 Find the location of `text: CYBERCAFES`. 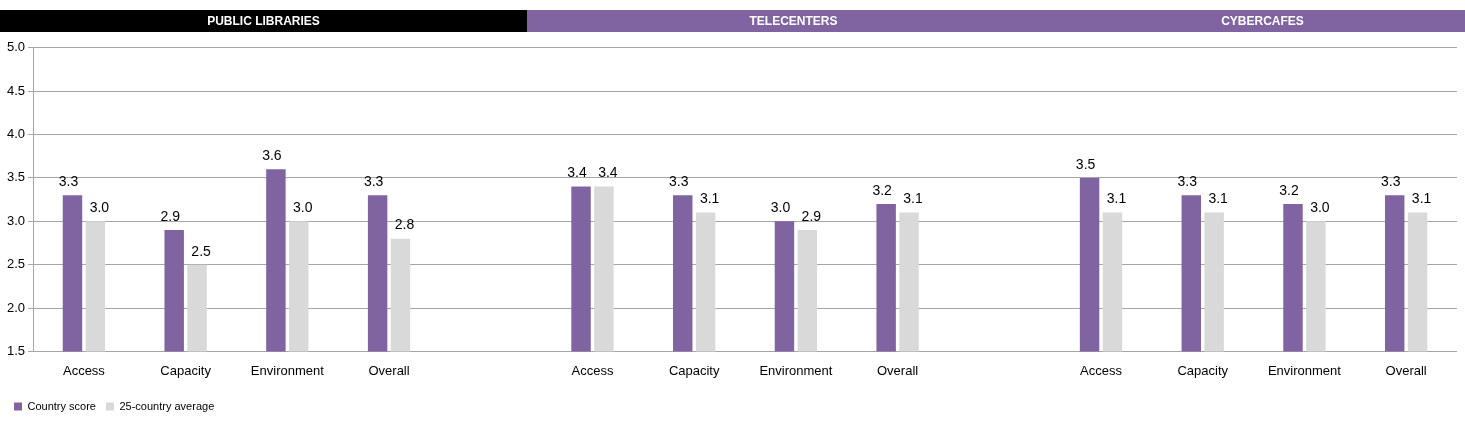

text: CYBERCAFES is located at coordinates (1262, 21).